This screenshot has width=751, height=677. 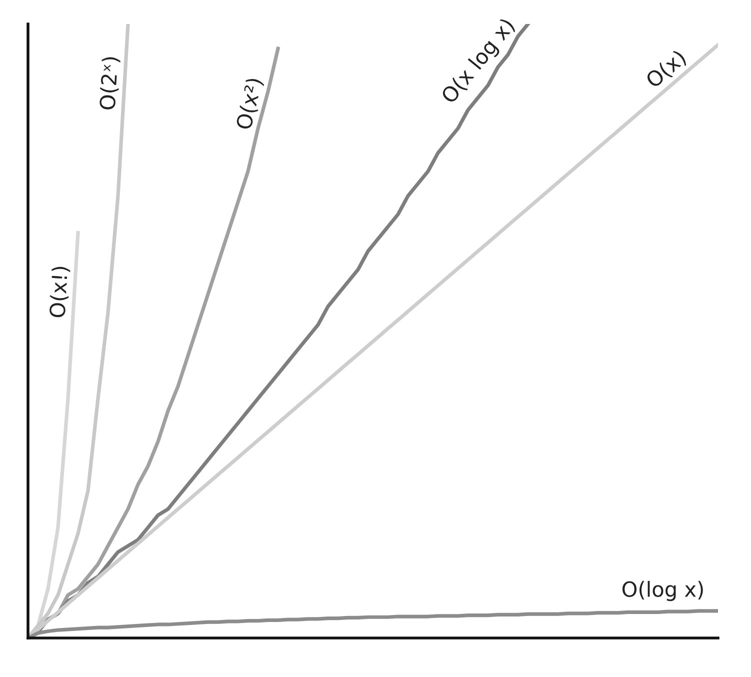 What do you see at coordinates (662, 591) in the screenshot?
I see `series-label: O(log x)` at bounding box center [662, 591].